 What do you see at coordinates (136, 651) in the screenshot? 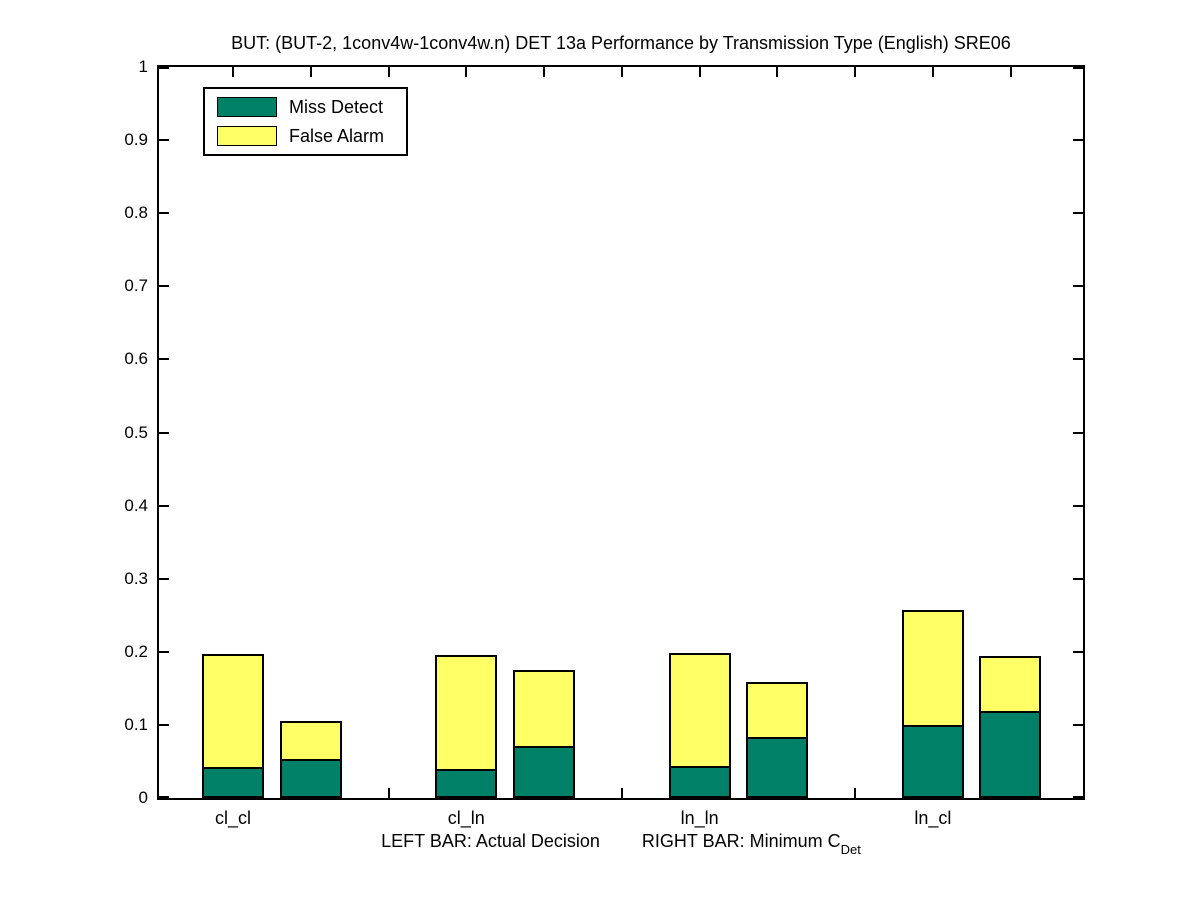
I see `y-axis-tick-label: 0.2` at bounding box center [136, 651].